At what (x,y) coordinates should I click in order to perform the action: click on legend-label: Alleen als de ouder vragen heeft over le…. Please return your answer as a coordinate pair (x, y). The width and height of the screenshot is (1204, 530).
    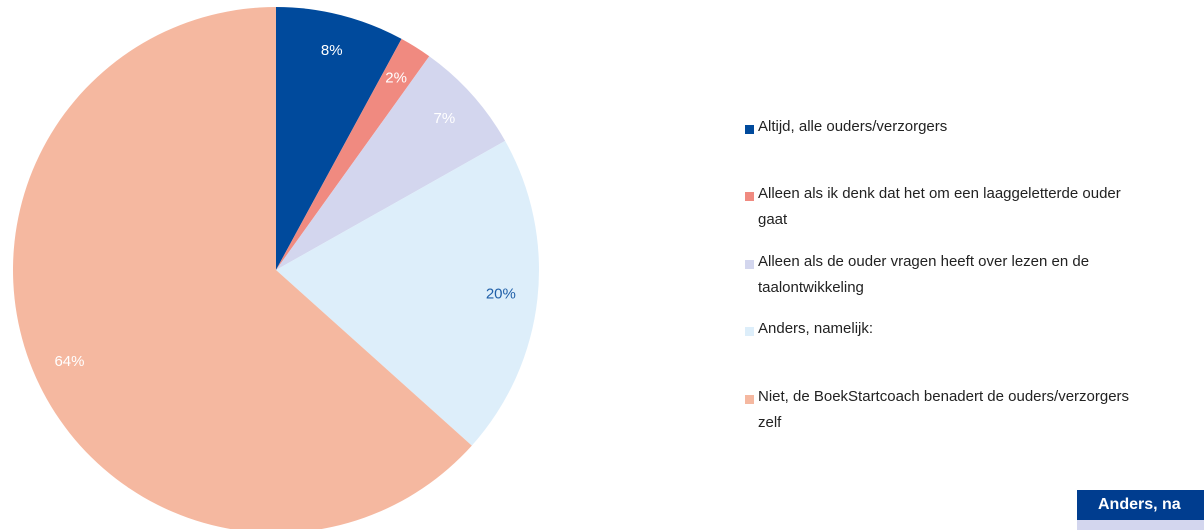
    Looking at the image, I should click on (924, 274).